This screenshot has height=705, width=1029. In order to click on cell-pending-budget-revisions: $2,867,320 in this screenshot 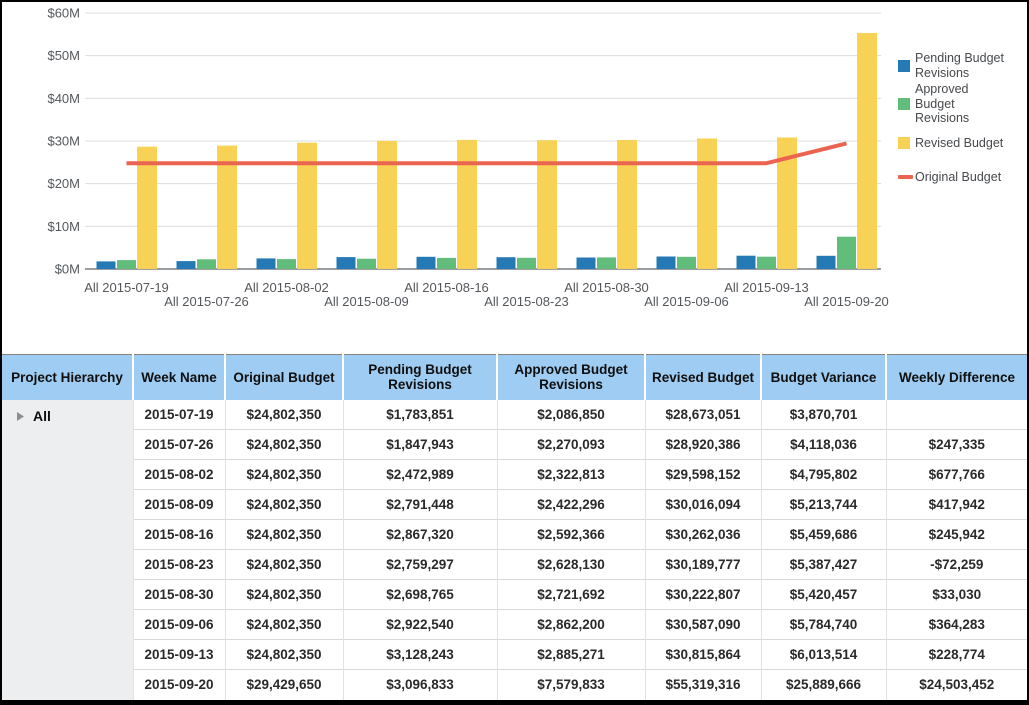, I will do `click(419, 534)`.